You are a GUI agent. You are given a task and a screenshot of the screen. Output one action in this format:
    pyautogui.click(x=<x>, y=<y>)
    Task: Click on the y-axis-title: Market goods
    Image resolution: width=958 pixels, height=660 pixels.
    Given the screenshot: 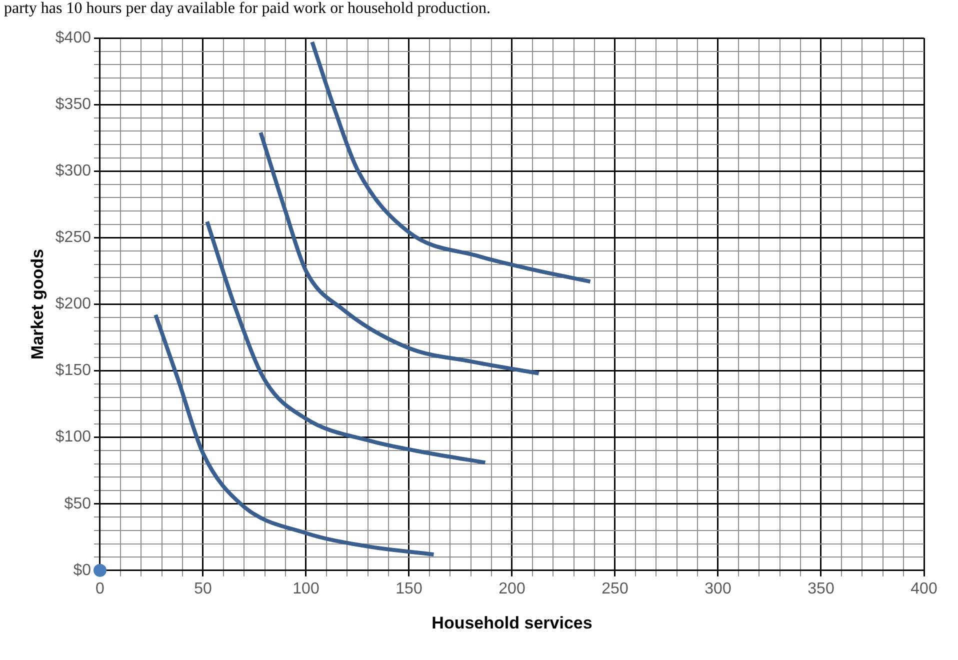 What is the action you would take?
    pyautogui.click(x=37, y=304)
    